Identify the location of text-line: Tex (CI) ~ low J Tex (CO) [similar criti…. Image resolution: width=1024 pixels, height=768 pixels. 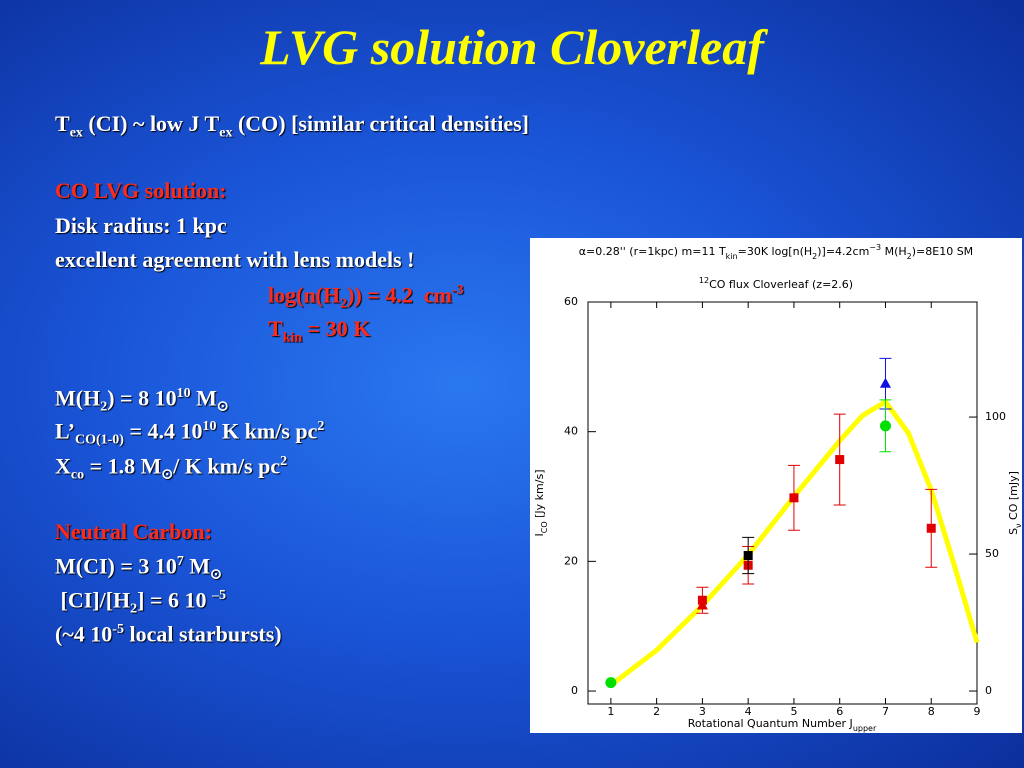
(292, 126).